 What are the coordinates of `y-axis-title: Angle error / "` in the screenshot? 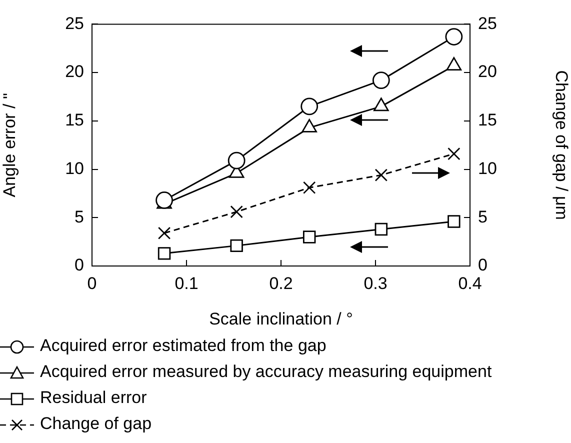 It's located at (9, 145).